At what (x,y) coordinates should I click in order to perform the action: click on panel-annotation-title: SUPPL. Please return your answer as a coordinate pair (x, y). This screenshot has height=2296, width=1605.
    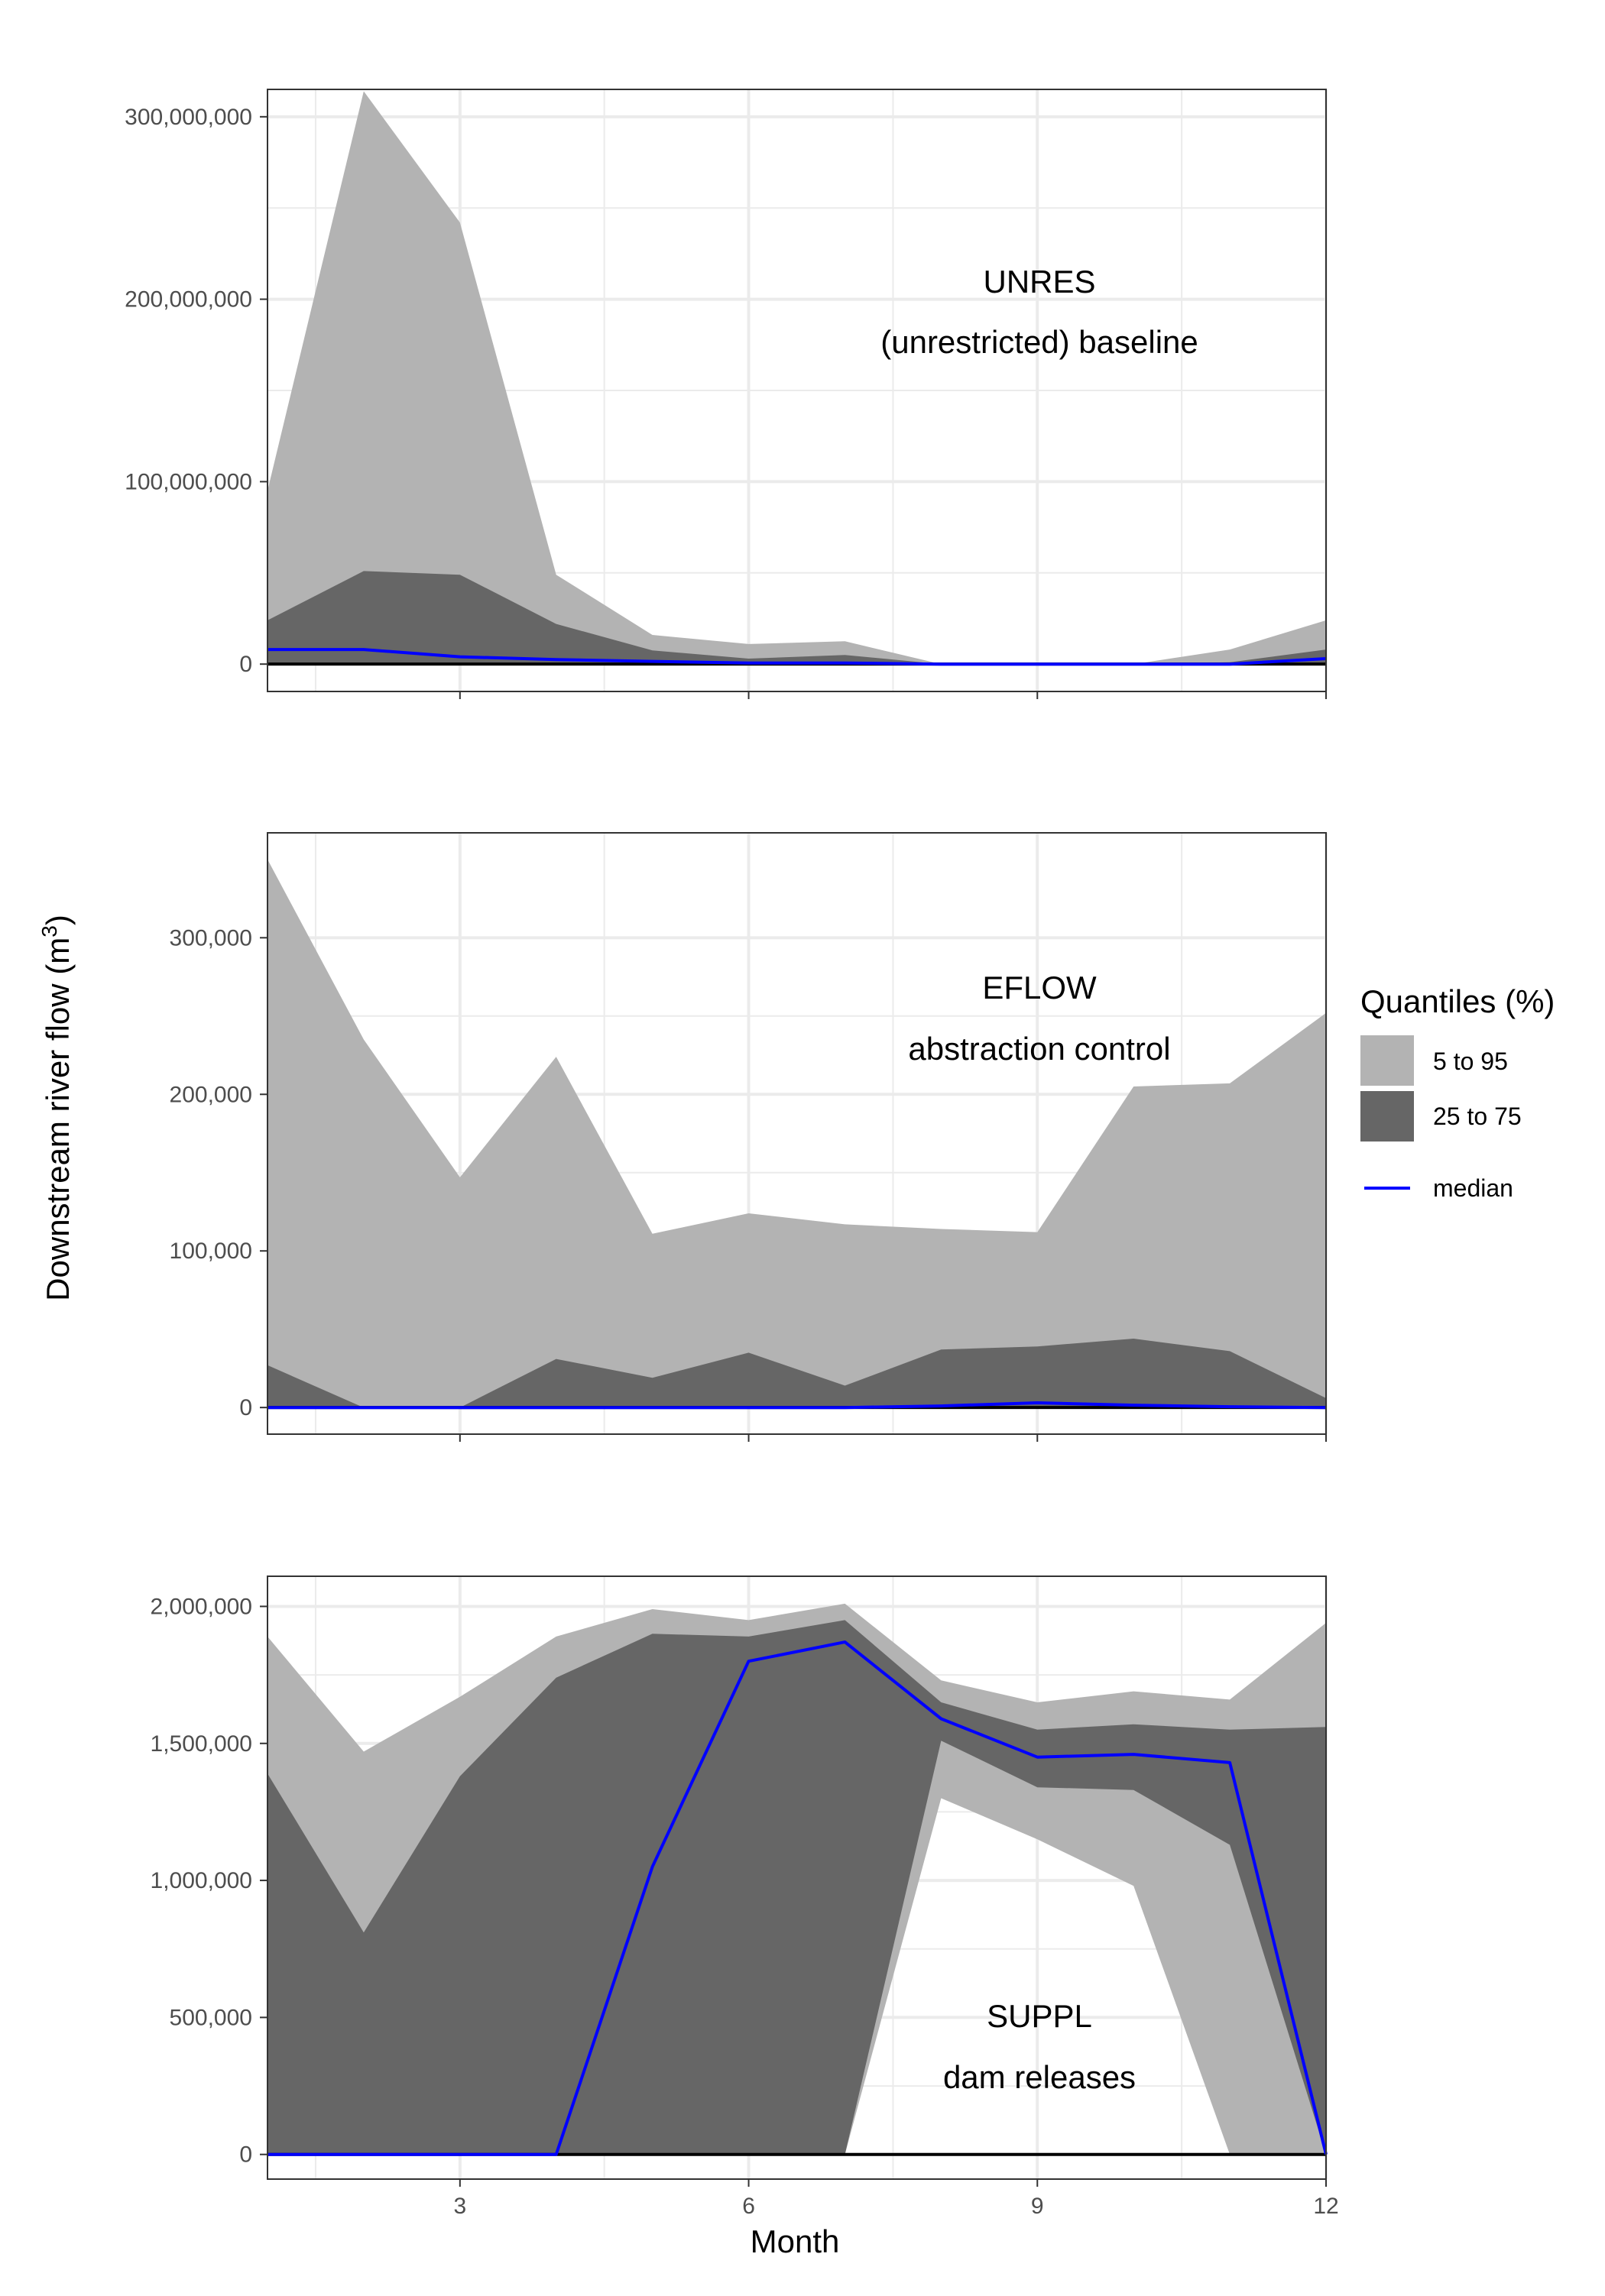
    Looking at the image, I should click on (1039, 2016).